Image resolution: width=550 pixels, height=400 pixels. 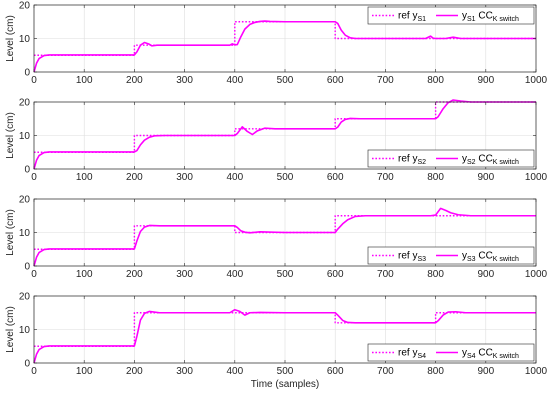 What do you see at coordinates (490, 160) in the screenshot?
I see `legend-entry-output: yS2 CCK switch` at bounding box center [490, 160].